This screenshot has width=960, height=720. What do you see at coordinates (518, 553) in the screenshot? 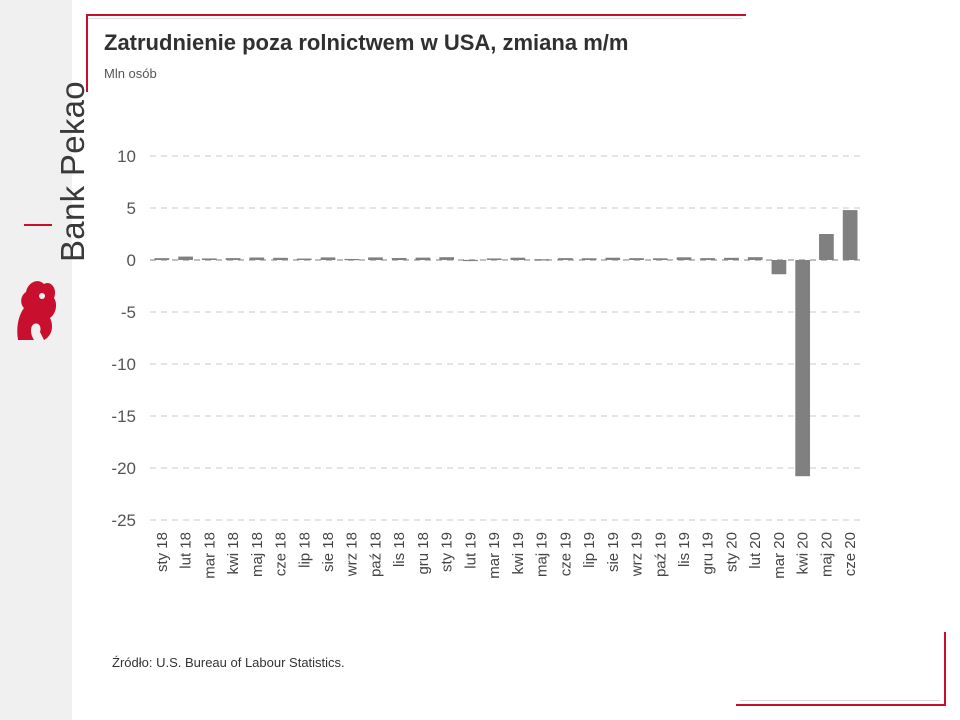
I see `x-tick-label: kwi 19` at bounding box center [518, 553].